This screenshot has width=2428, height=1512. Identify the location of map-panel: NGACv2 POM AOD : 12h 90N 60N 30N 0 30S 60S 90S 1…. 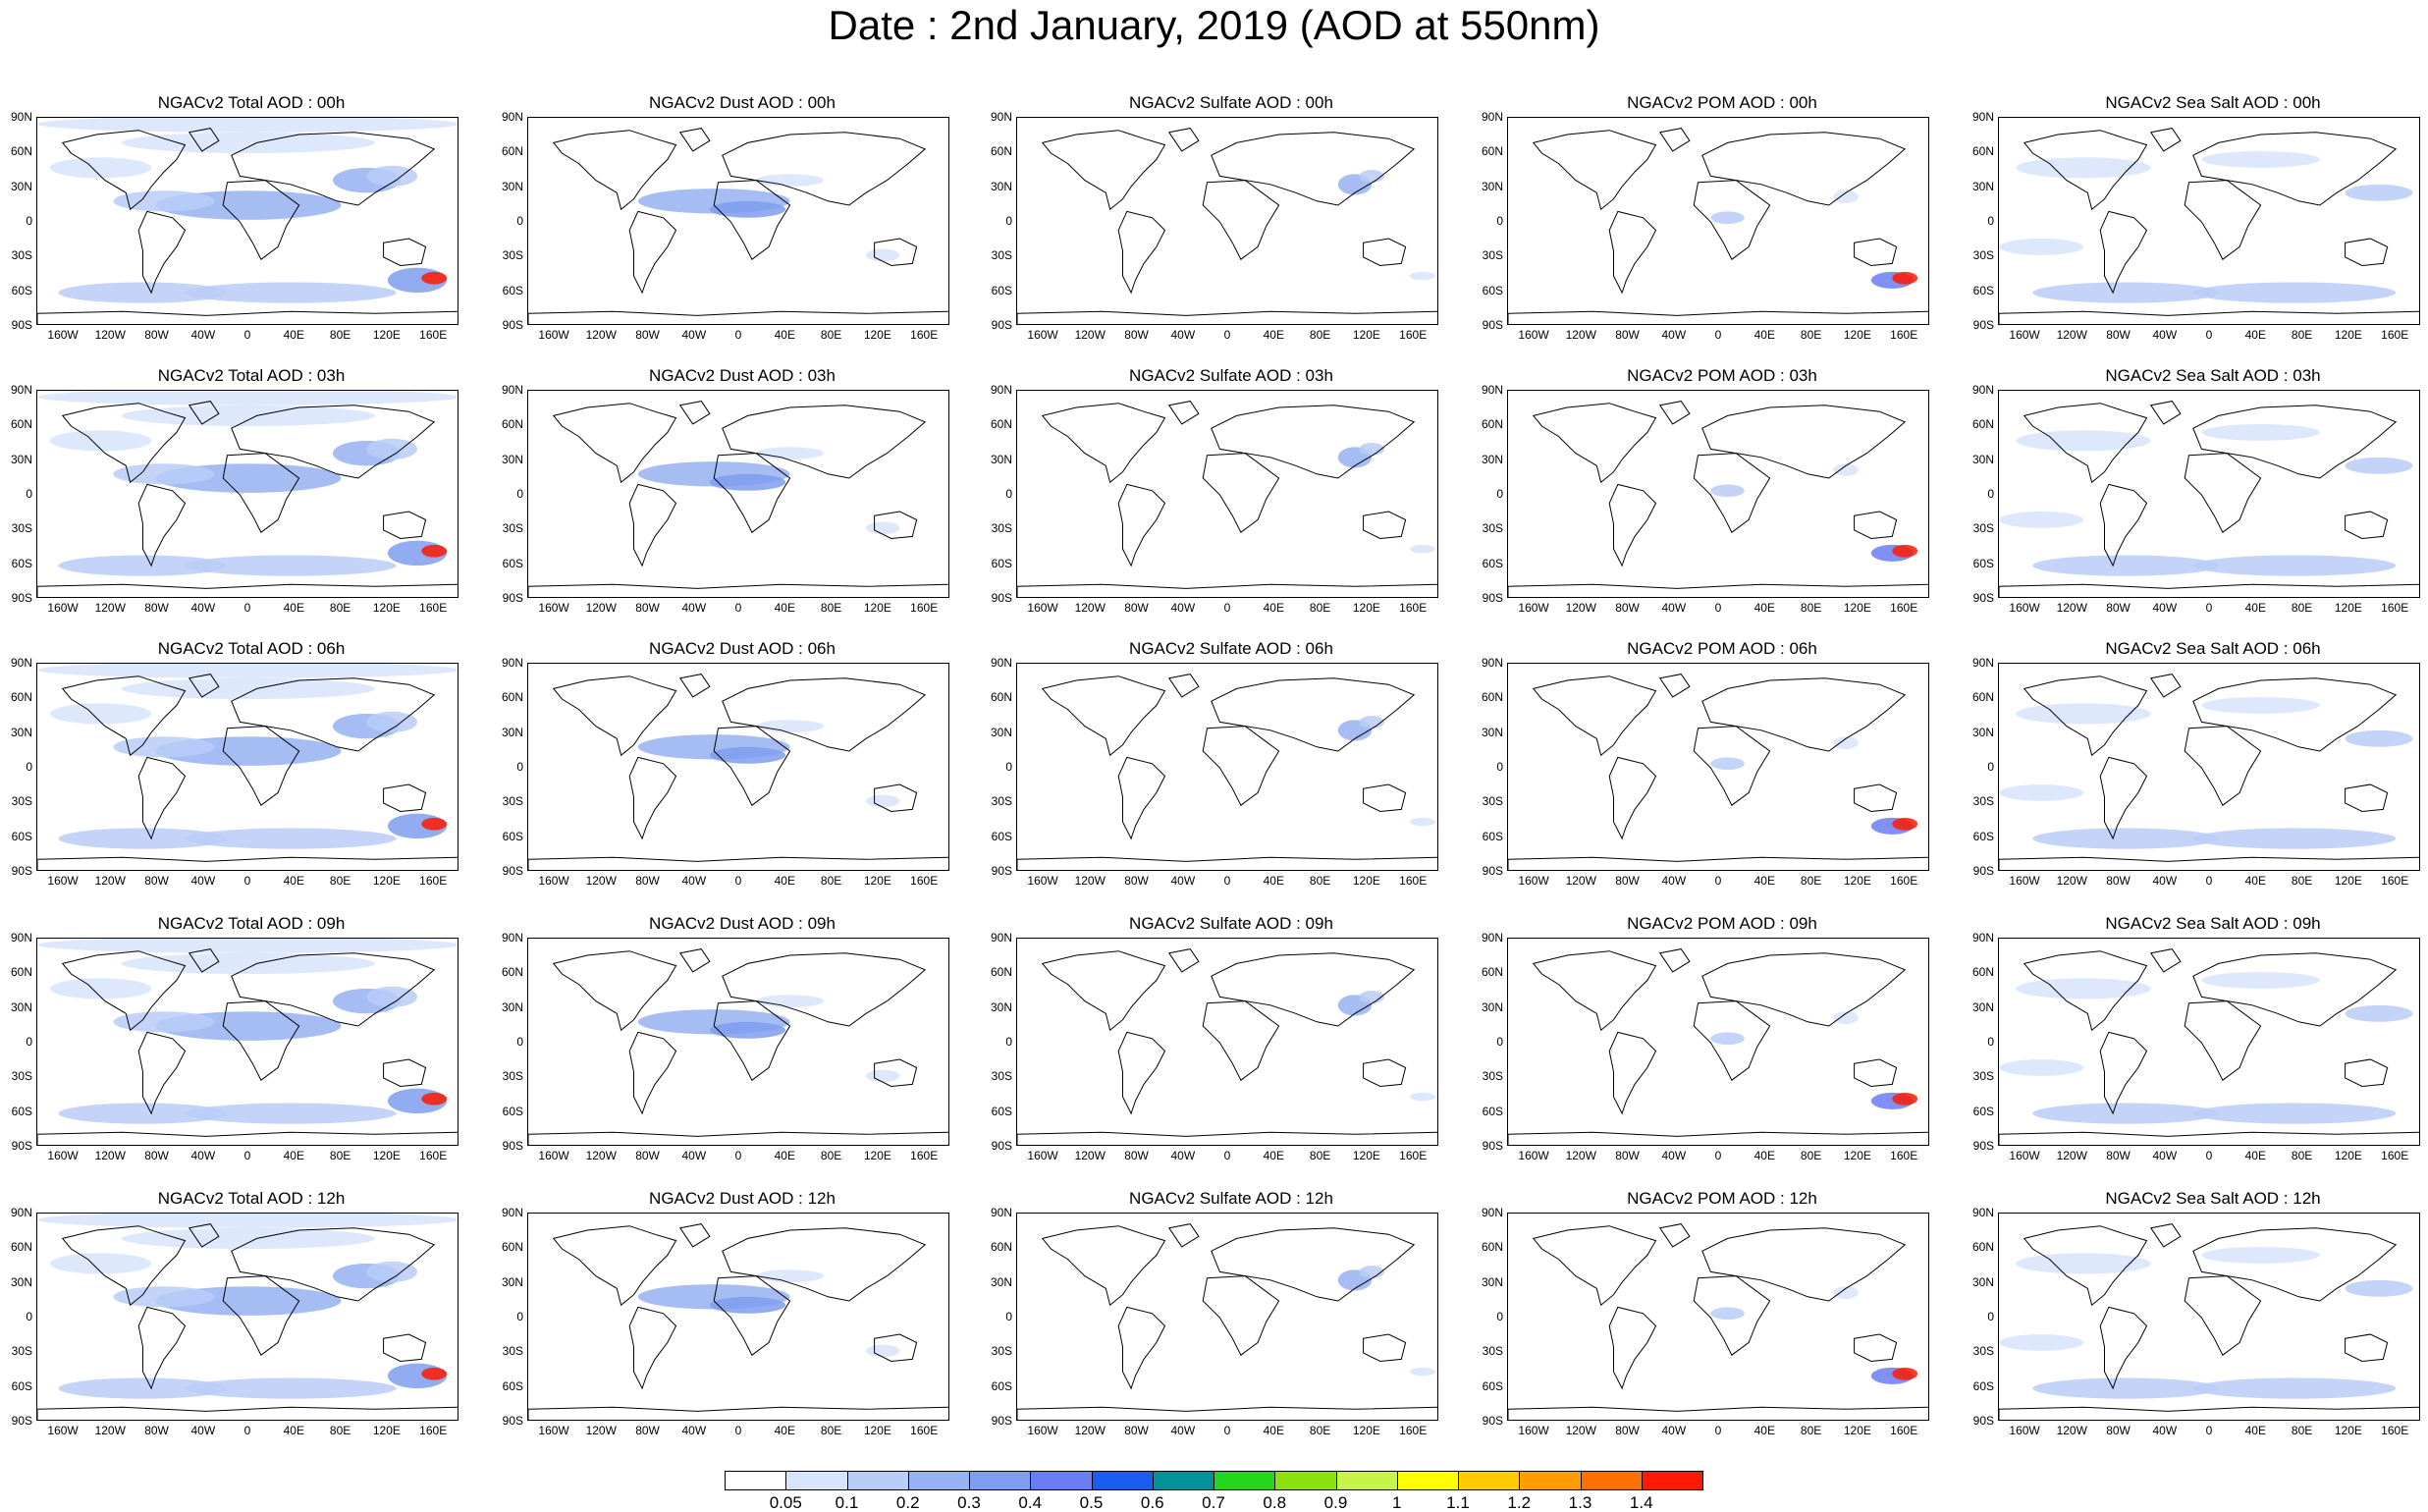
(1706, 1312).